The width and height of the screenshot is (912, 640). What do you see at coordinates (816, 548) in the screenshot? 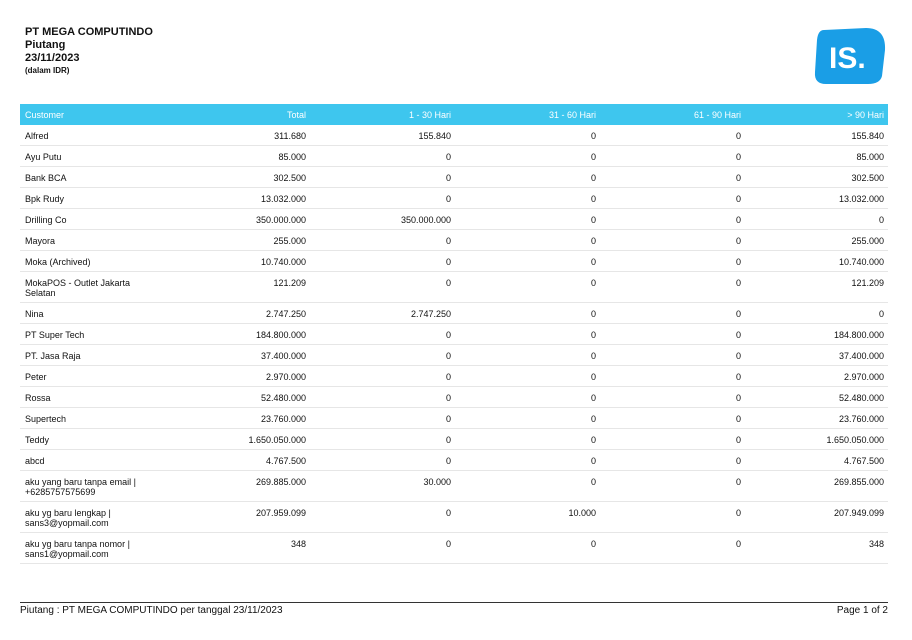
I see `cell-over-90: 348` at bounding box center [816, 548].